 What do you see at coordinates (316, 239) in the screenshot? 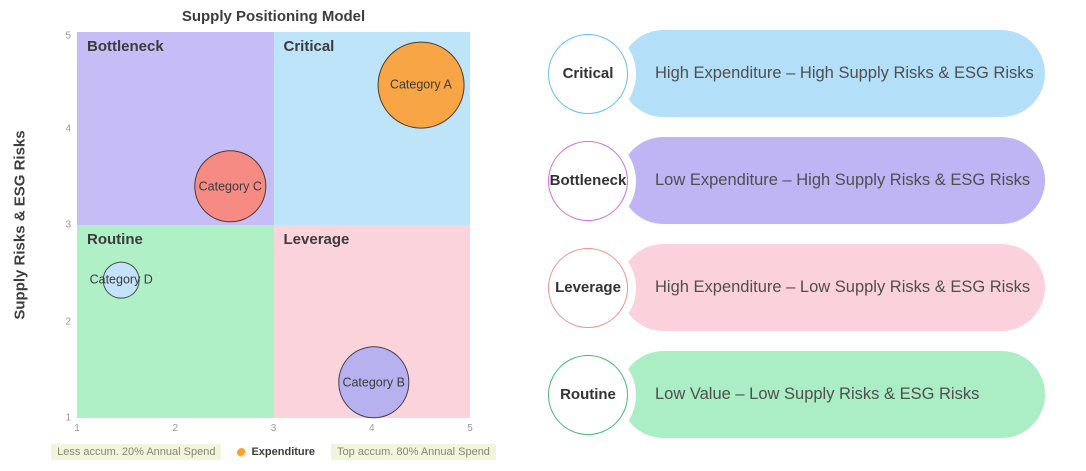
I see `quadrant-label: Leverage` at bounding box center [316, 239].